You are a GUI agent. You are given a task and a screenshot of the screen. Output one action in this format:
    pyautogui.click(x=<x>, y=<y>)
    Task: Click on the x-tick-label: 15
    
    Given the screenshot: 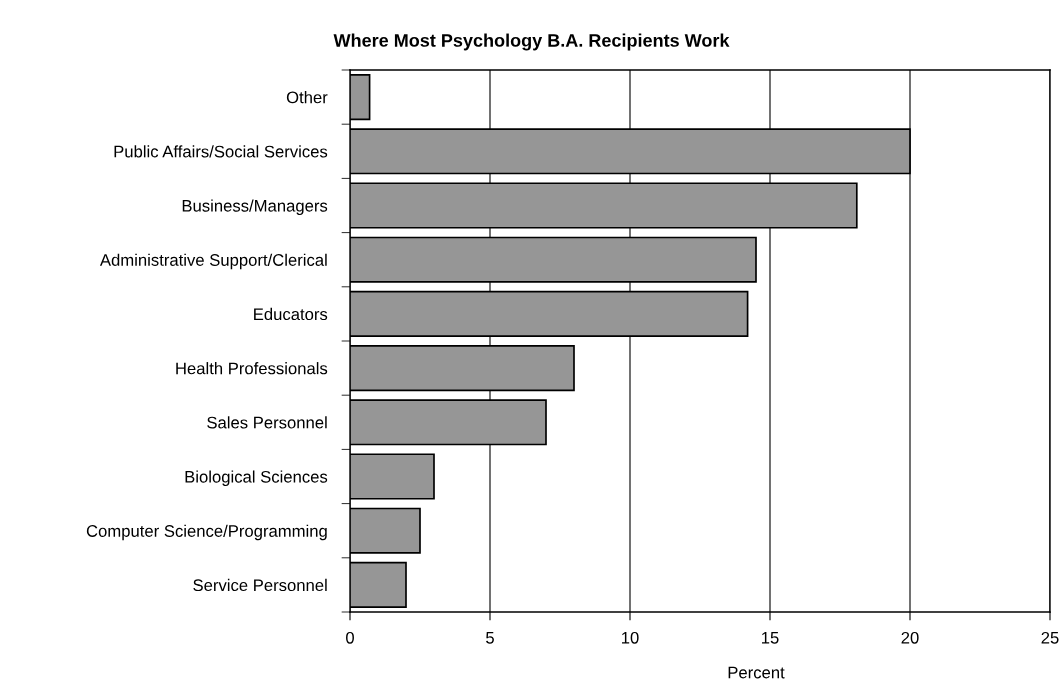 What is the action you would take?
    pyautogui.click(x=770, y=638)
    